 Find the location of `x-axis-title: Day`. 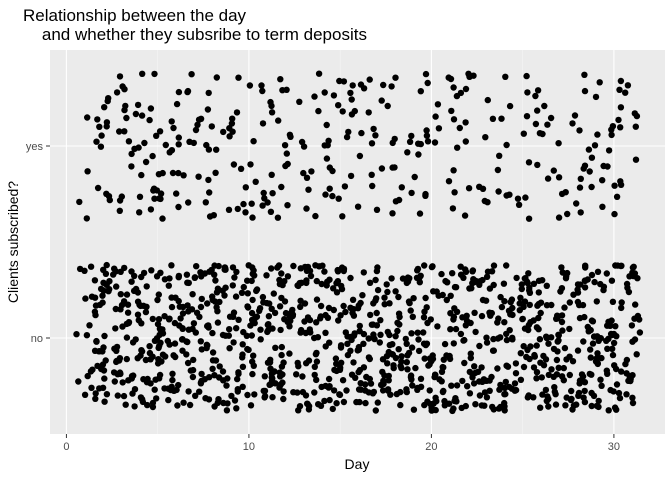

x-axis-title: Day is located at coordinates (357, 464).